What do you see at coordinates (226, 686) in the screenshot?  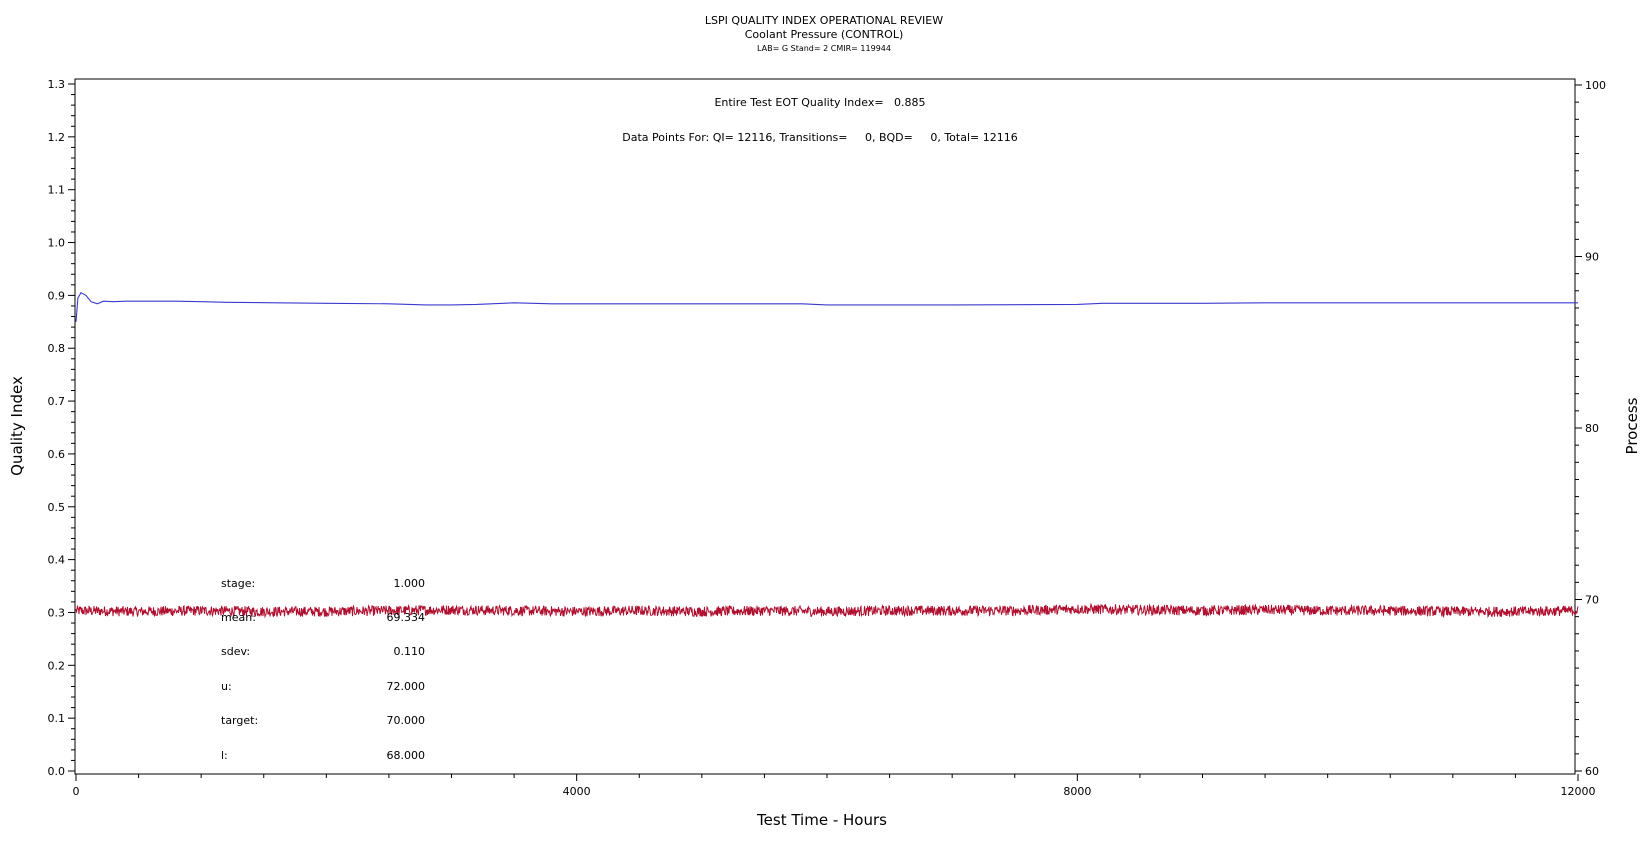 I see `stat-label: u:` at bounding box center [226, 686].